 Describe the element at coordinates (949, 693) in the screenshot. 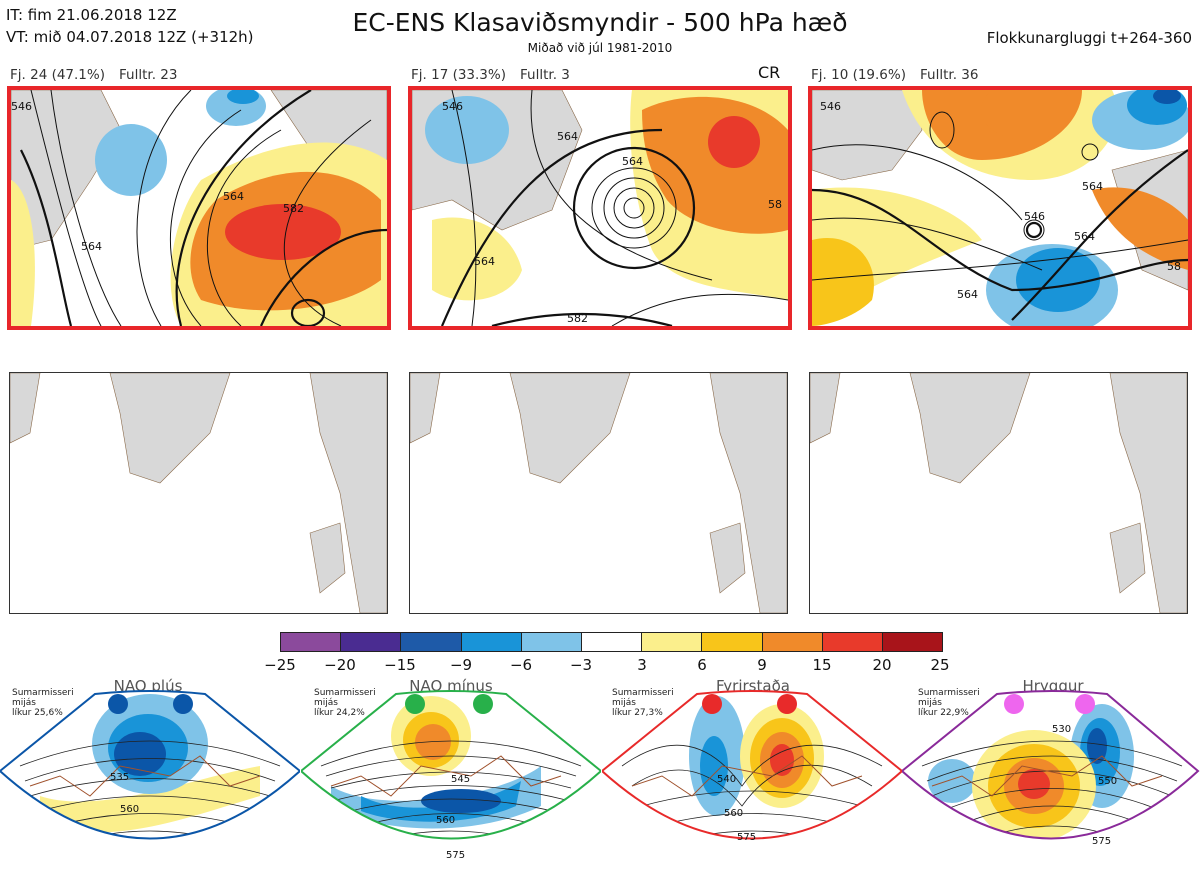

I see `regime-4-season: Sumarmisseri` at that location.